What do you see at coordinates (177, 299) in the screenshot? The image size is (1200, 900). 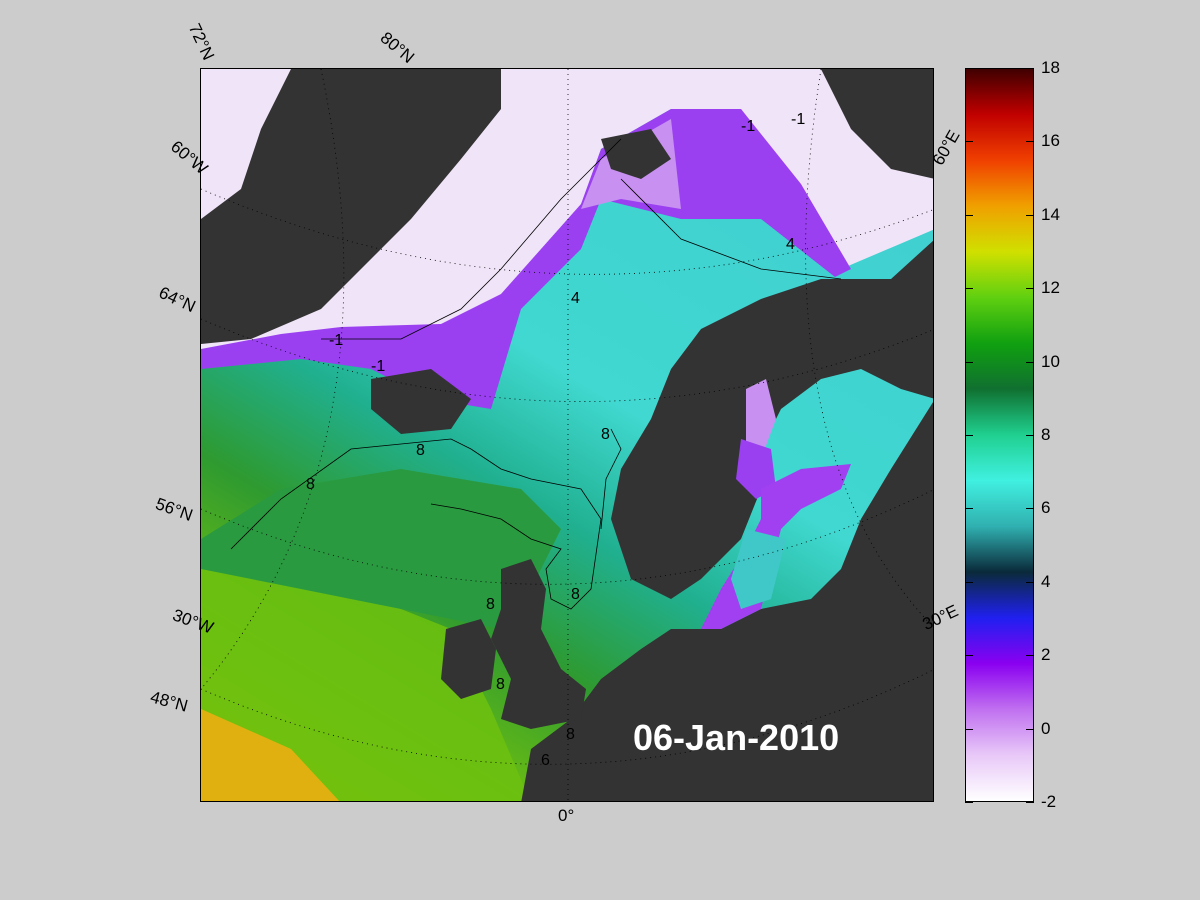 I see `lat-label-64n: 64°N` at bounding box center [177, 299].